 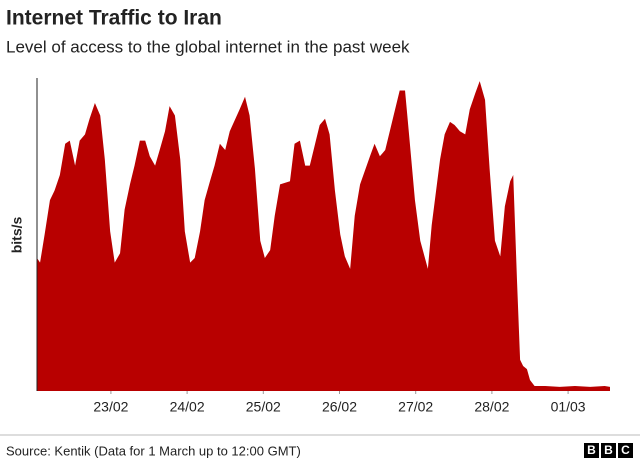 I want to click on x-tick-label: 24/02, so click(x=187, y=407).